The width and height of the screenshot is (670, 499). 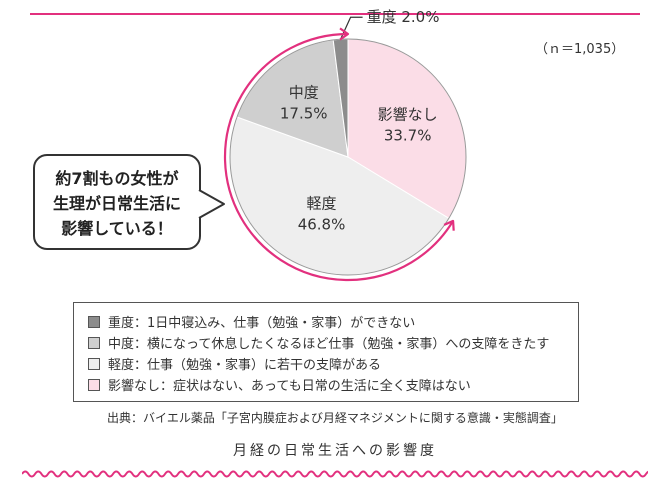 What do you see at coordinates (322, 203) in the screenshot?
I see `slice-name-label-1: 軽度` at bounding box center [322, 203].